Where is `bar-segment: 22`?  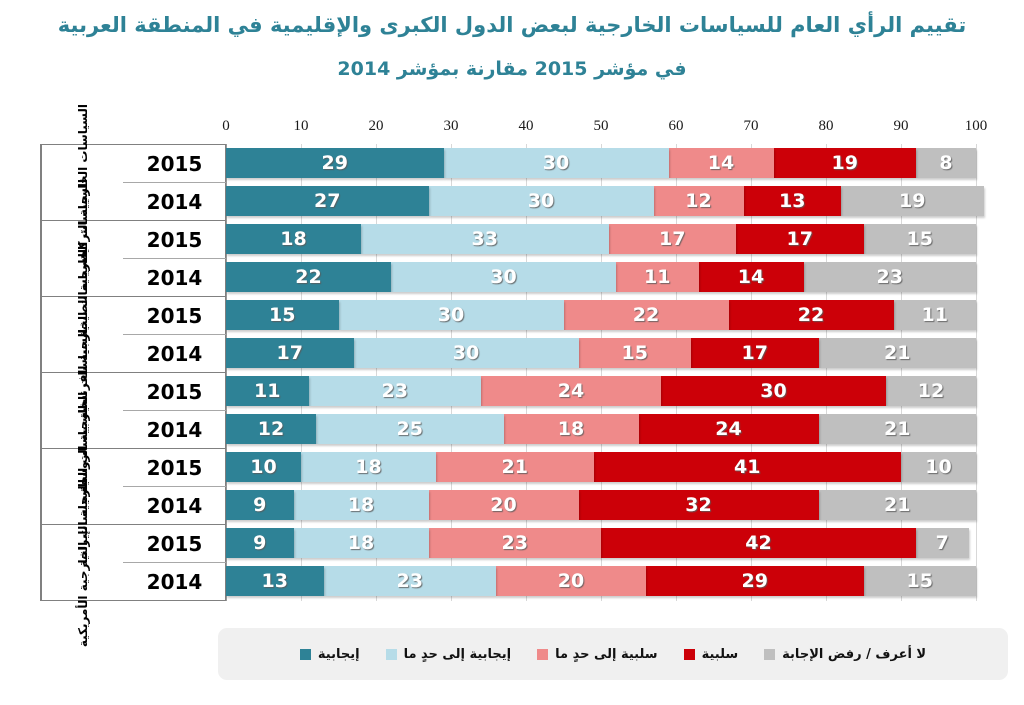
bar-segment: 22 is located at coordinates (811, 315).